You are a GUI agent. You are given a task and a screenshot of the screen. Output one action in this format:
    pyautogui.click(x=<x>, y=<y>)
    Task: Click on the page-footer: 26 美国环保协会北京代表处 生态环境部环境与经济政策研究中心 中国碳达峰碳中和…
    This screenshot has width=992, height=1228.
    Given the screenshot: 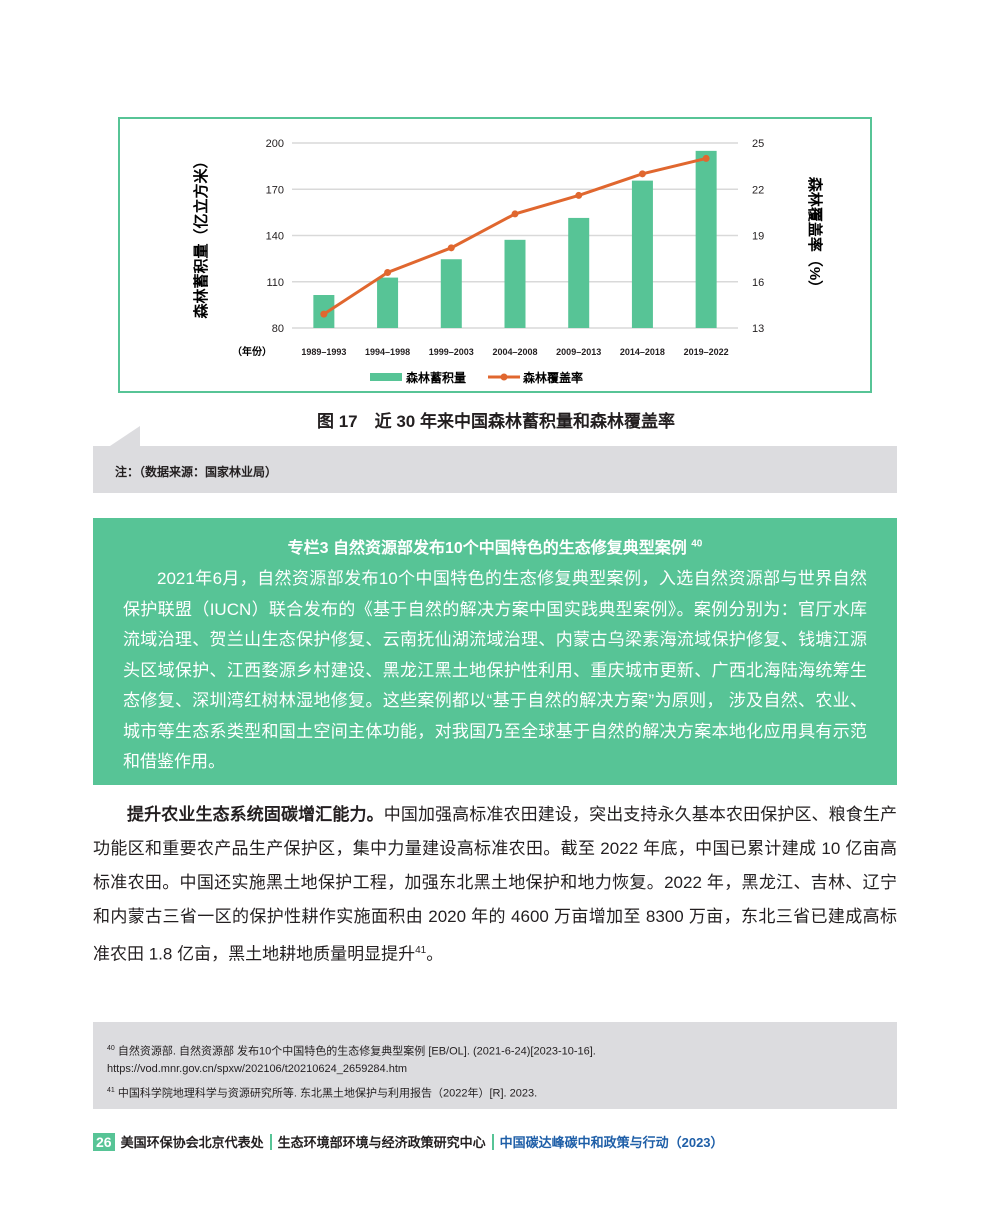 What is the action you would take?
    pyautogui.click(x=408, y=1141)
    